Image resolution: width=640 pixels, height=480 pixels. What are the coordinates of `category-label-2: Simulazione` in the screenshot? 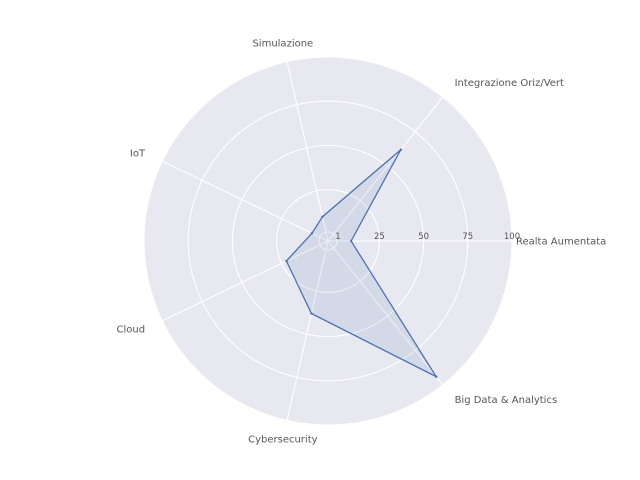 It's located at (282, 44).